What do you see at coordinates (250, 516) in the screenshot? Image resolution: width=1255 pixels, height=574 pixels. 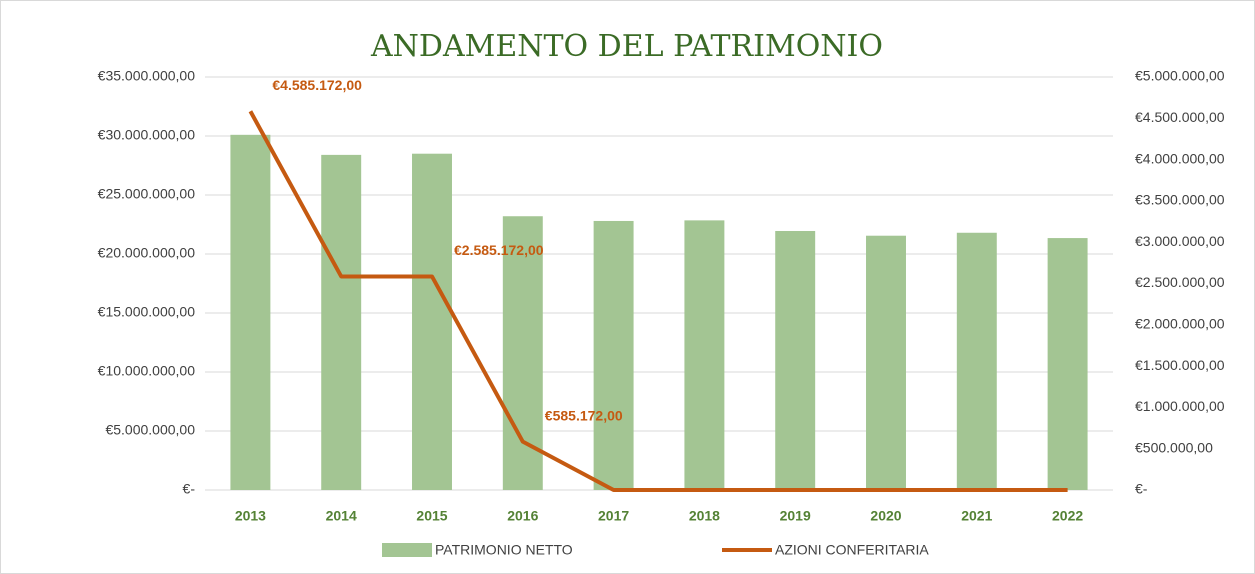 I see `x-tick-label: 2013` at bounding box center [250, 516].